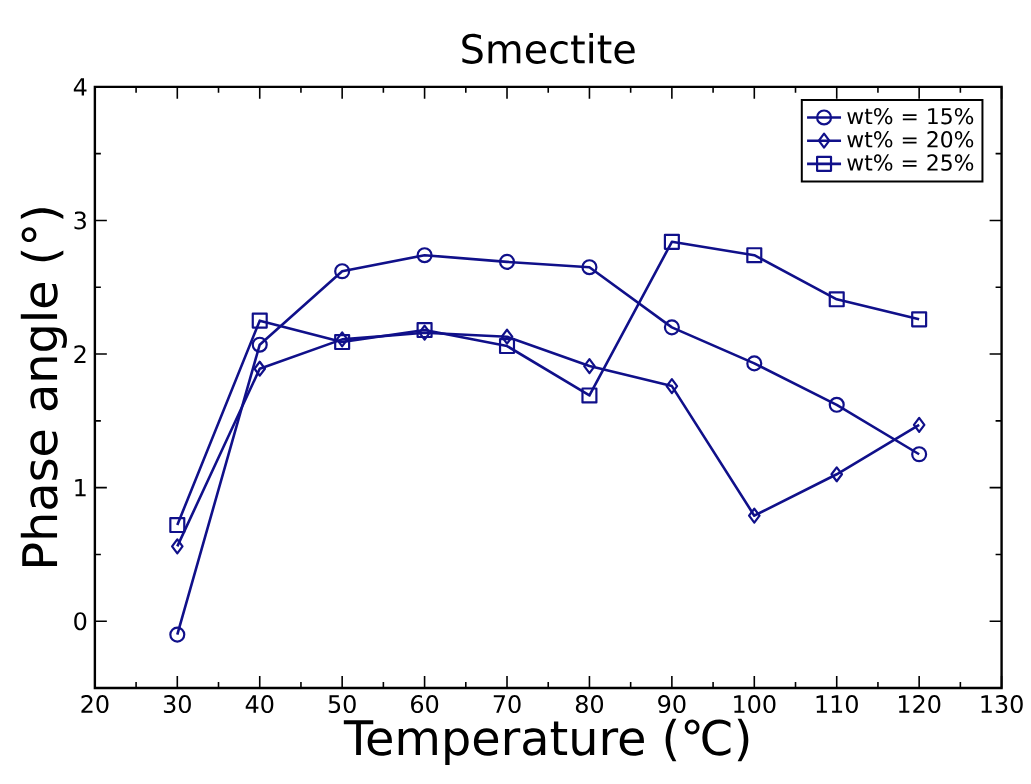 The image size is (1031, 784). Describe the element at coordinates (507, 704) in the screenshot. I see `x-tick-label: 70` at that location.